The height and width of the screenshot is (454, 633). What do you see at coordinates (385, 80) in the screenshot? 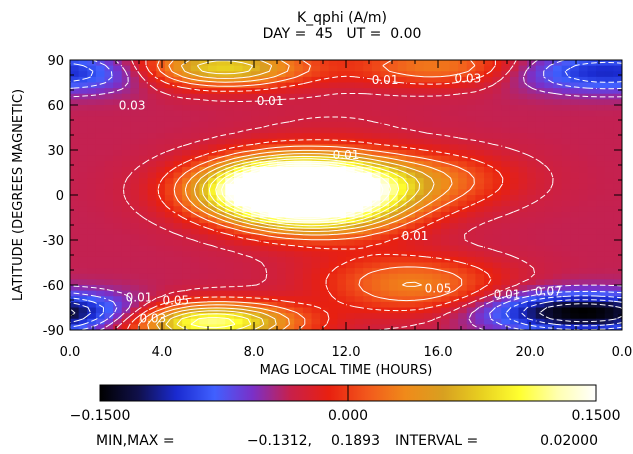
I see `contour-label: 0.01` at bounding box center [385, 80].